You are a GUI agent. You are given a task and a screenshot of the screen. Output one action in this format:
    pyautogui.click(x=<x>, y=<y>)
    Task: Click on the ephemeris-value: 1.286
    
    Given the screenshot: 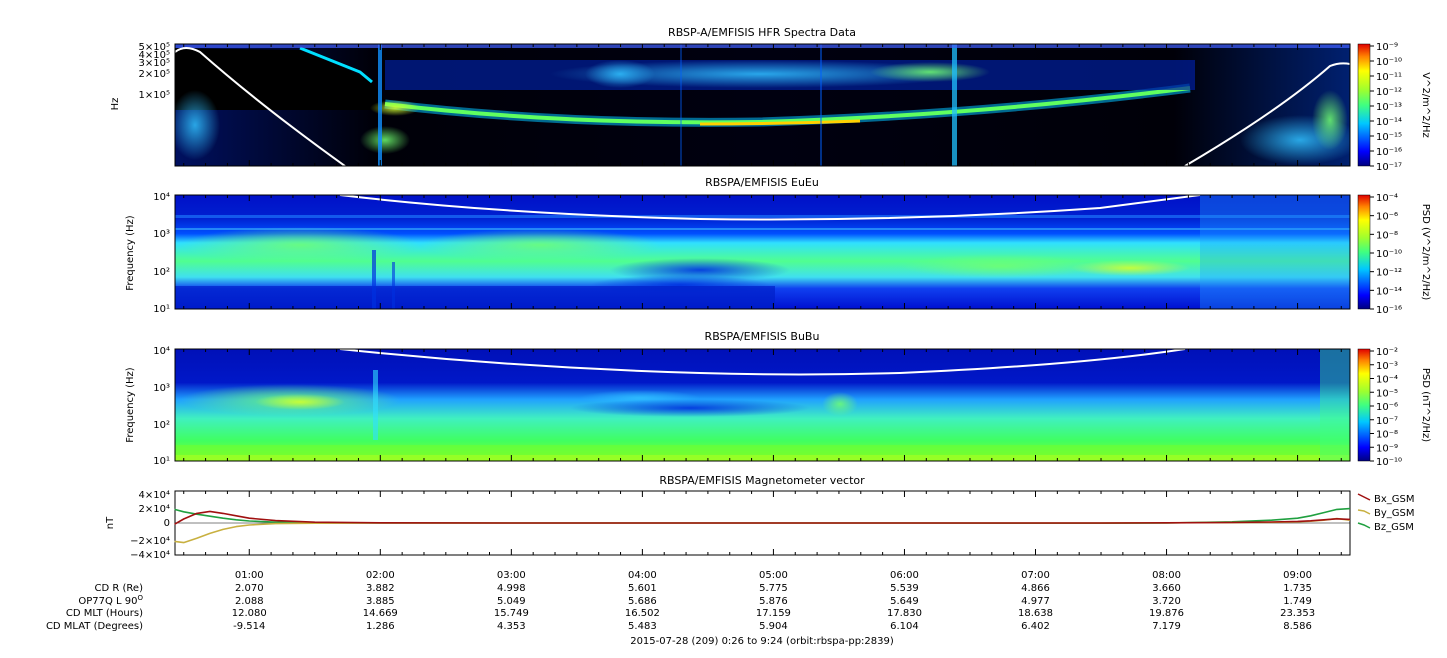 What is the action you would take?
    pyautogui.click(x=380, y=626)
    